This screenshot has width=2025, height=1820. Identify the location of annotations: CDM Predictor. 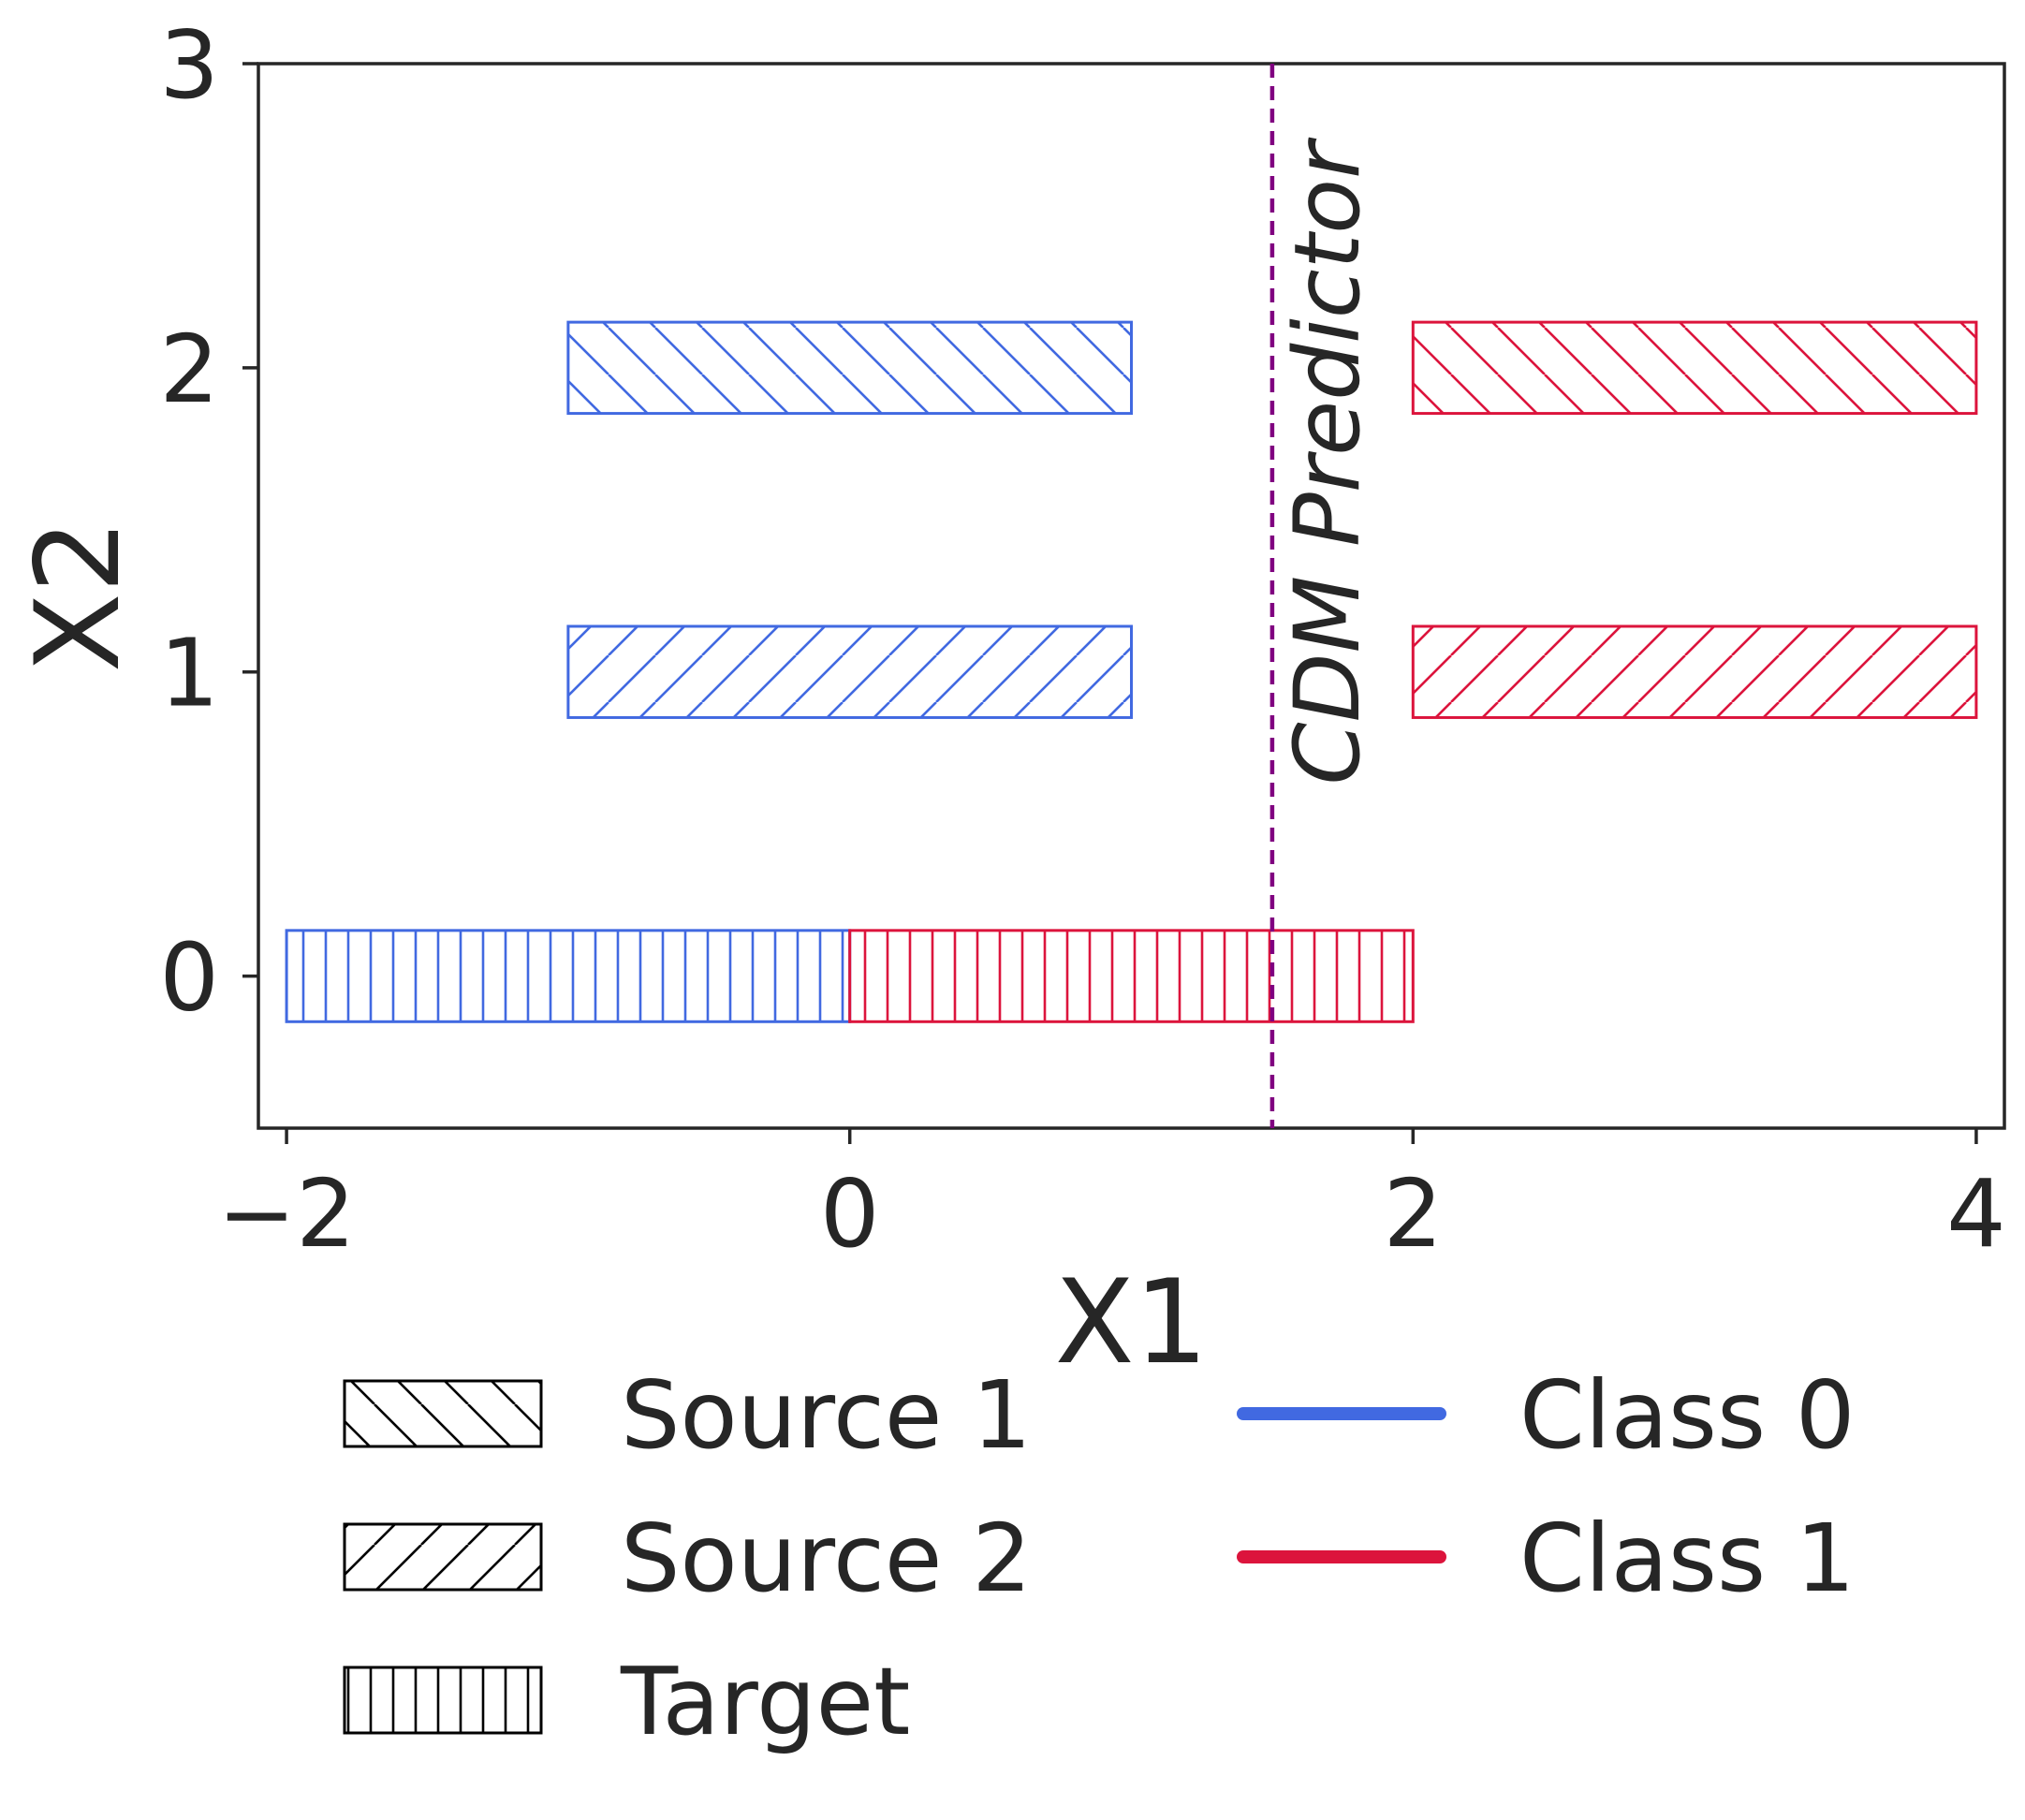
(1324, 596).